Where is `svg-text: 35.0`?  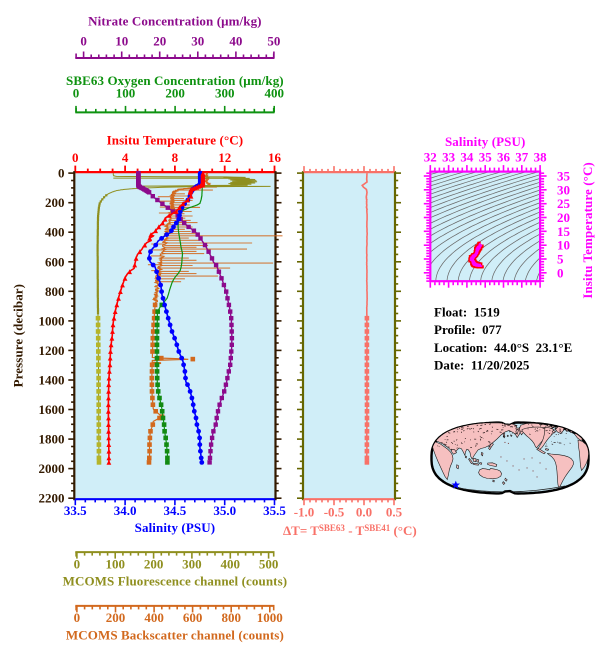 svg-text: 35.0 is located at coordinates (224, 510).